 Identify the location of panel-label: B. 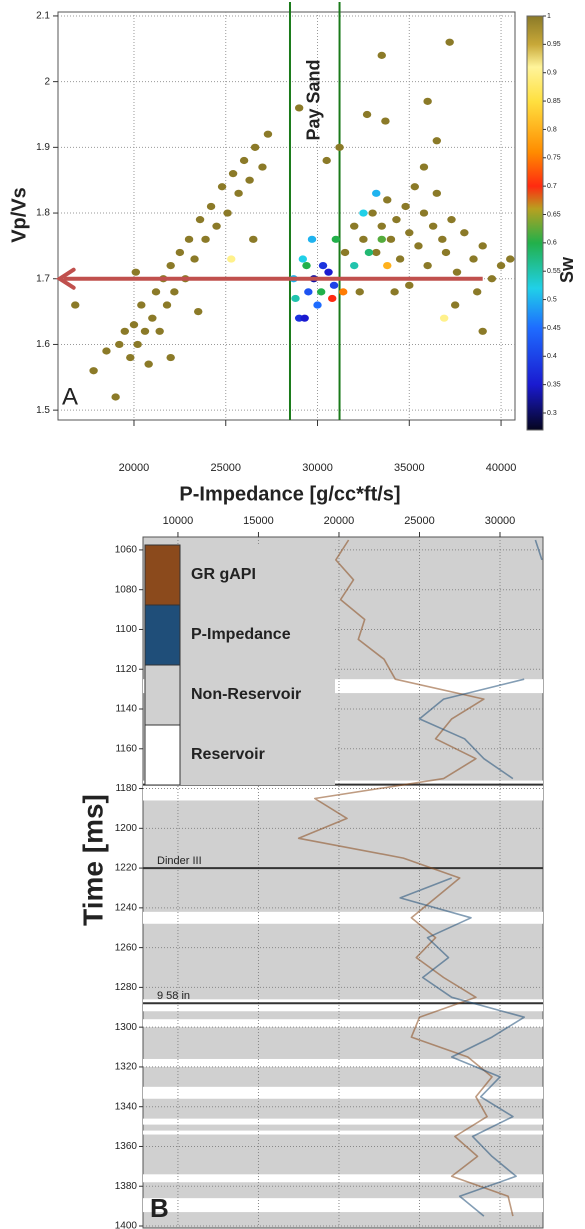
(159, 1208).